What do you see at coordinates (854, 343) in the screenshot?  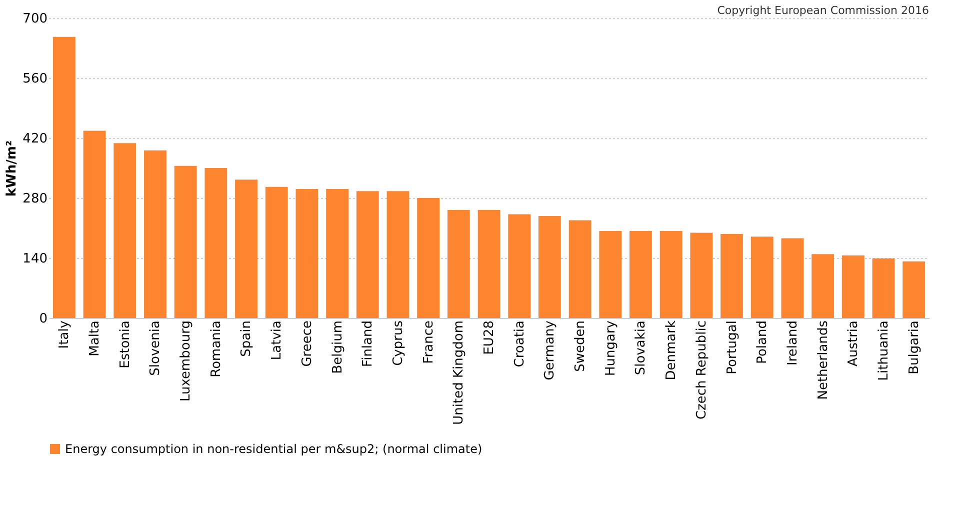 I see `x-tick-label: Austria` at bounding box center [854, 343].